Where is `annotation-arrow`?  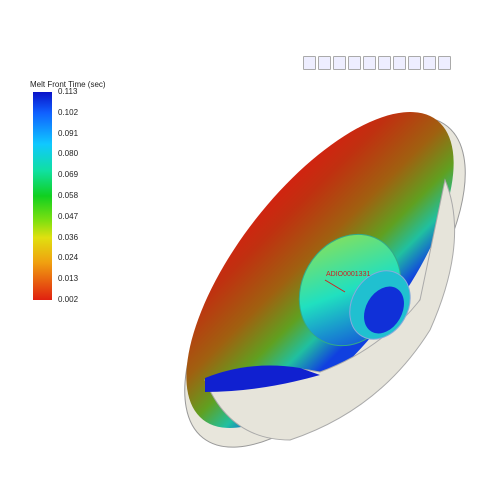 annotation-arrow is located at coordinates (335, 286).